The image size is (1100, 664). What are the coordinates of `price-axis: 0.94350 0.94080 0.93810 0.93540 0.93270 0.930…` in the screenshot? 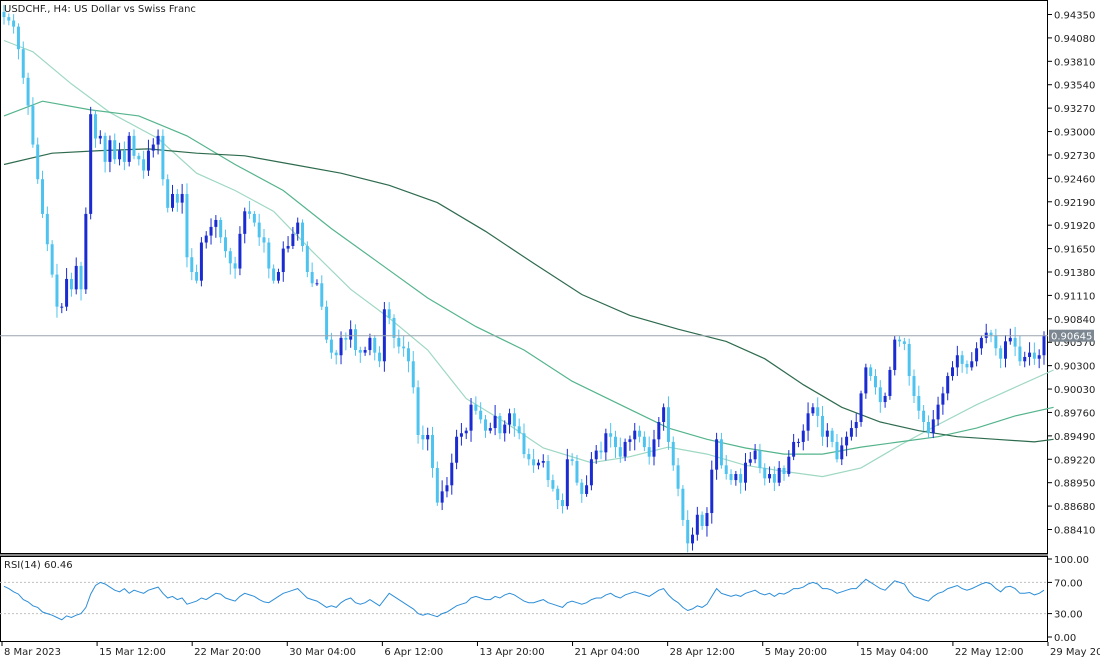 It's located at (1071, 274).